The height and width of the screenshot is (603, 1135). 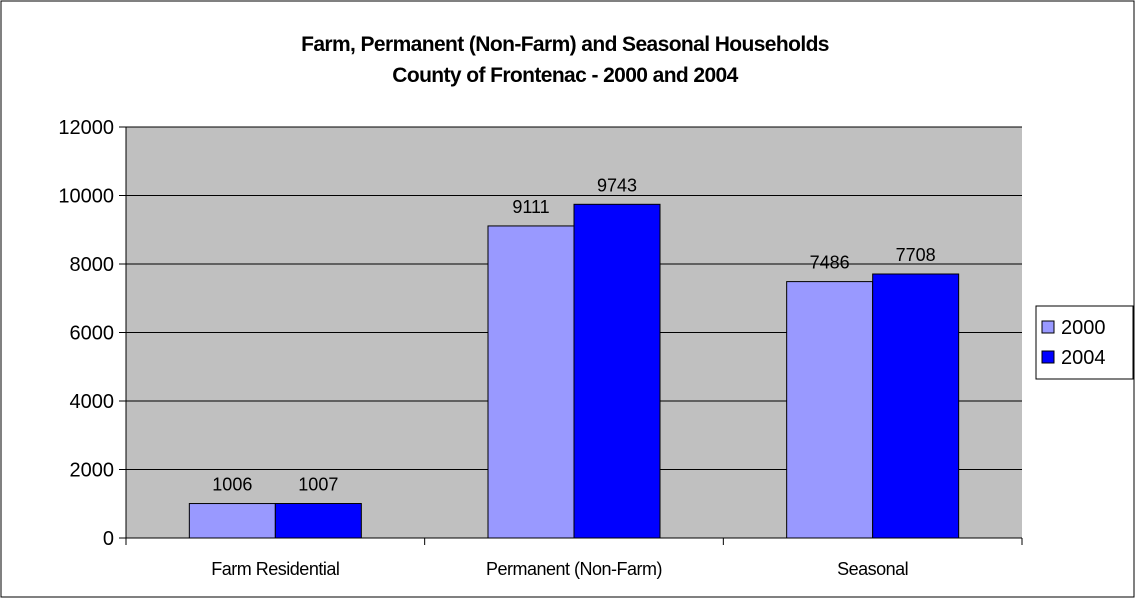 What do you see at coordinates (86, 128) in the screenshot?
I see `y-tick-label: 12000` at bounding box center [86, 128].